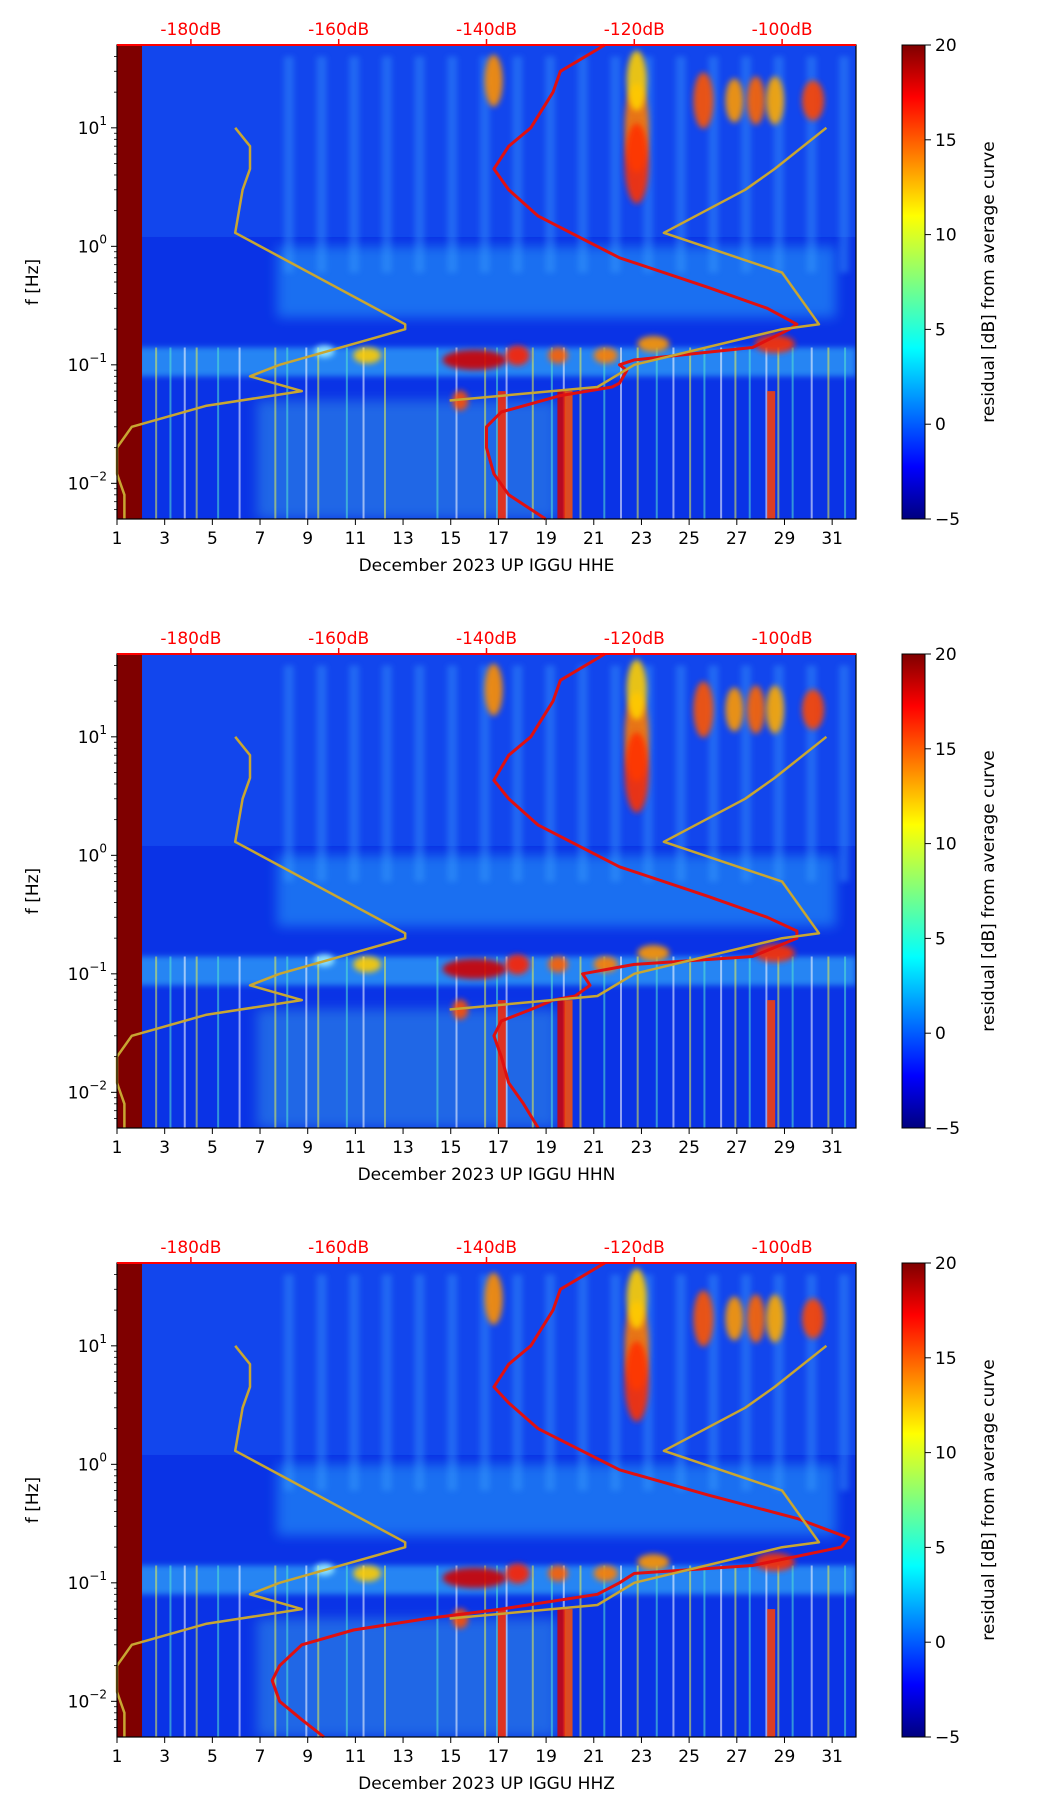 This screenshot has width=1052, height=1806. I want to click on db-tick-label: -160dB, so click(338, 639).